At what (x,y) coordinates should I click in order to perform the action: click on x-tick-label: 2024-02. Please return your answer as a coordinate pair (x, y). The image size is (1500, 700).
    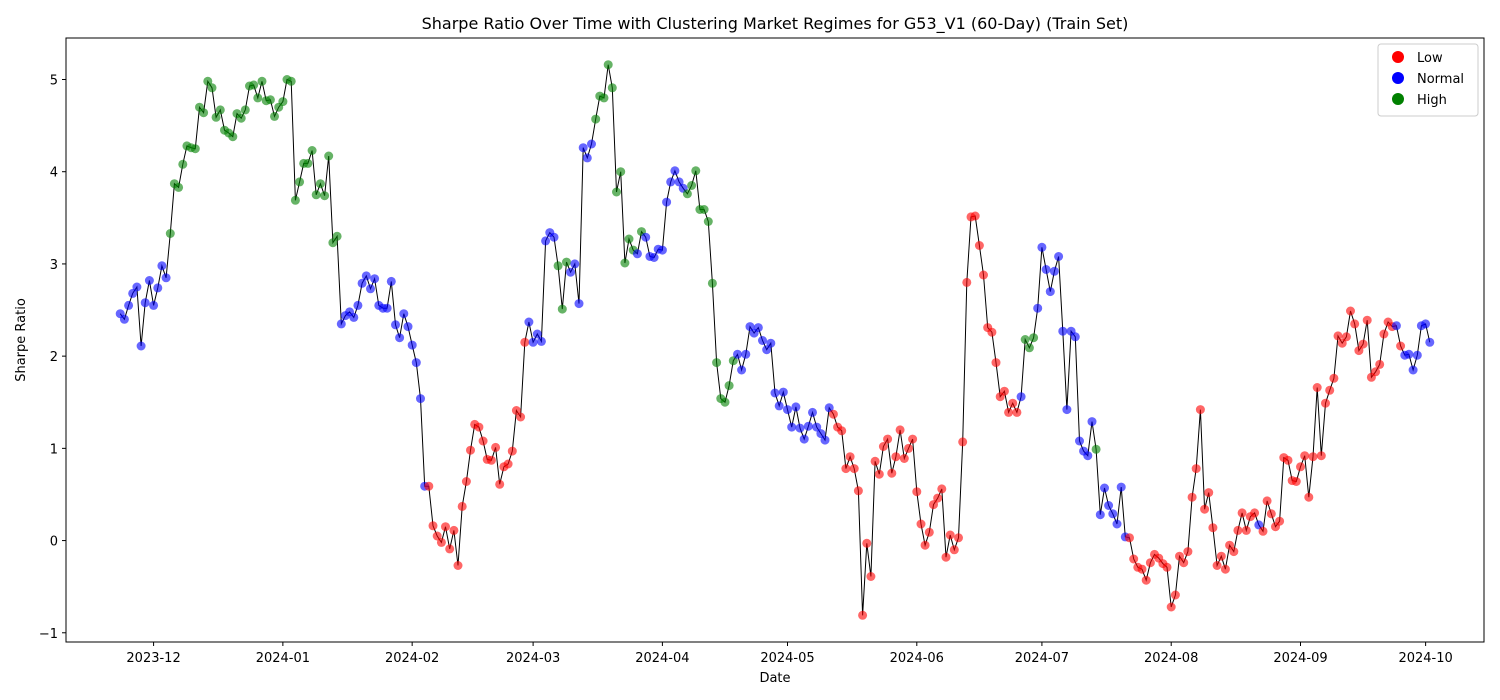
    Looking at the image, I should click on (412, 658).